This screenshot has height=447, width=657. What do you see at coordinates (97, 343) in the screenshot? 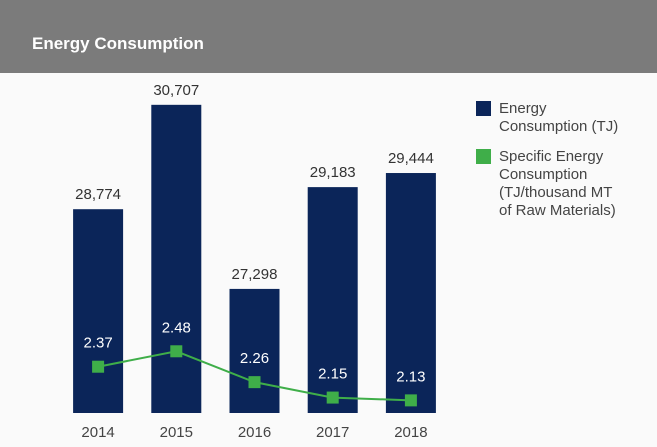
I see `line-value-label: 2.37` at bounding box center [97, 343].